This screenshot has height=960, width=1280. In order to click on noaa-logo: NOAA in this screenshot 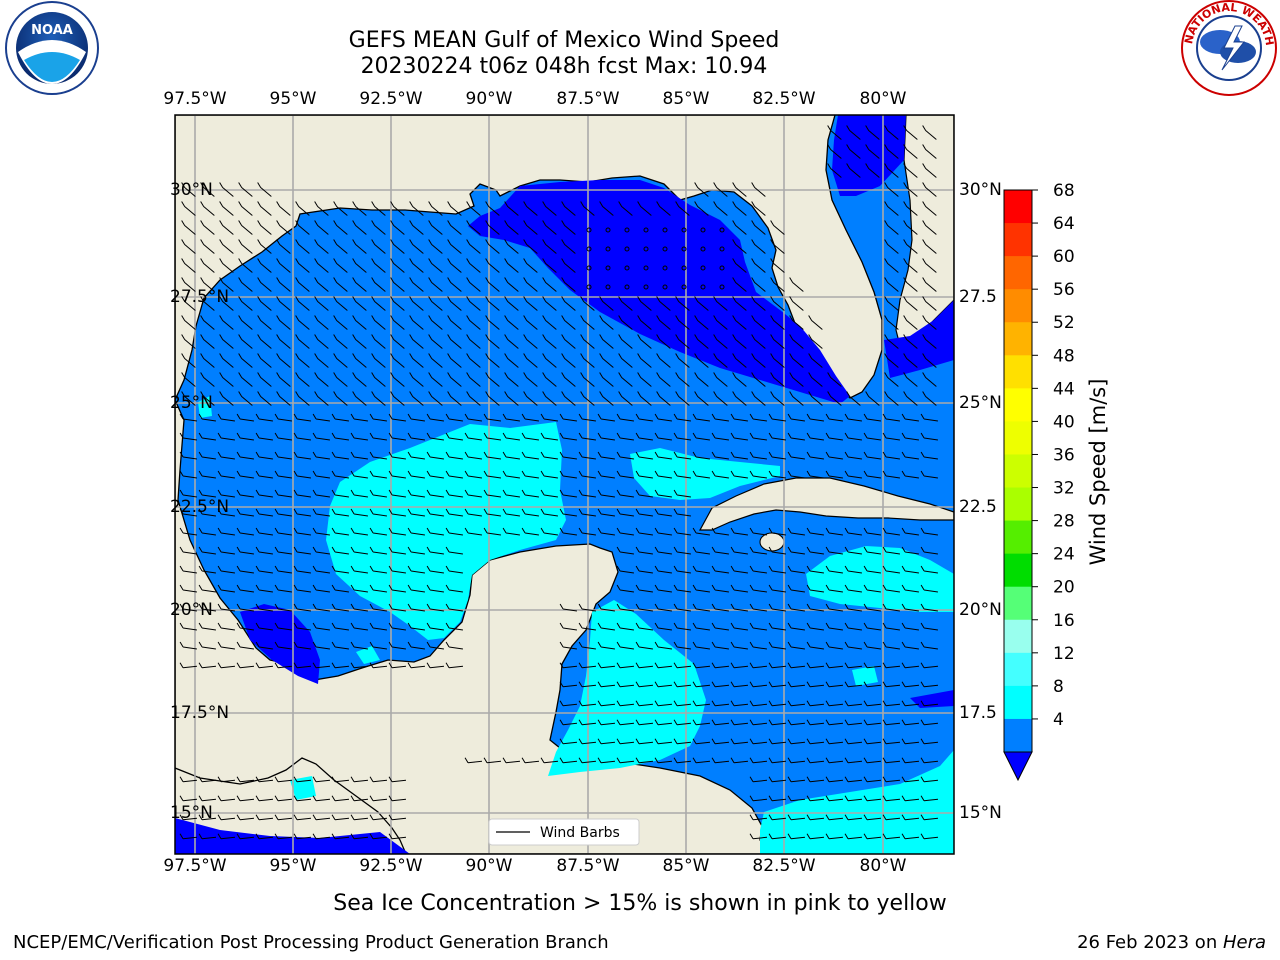, I will do `click(52, 48)`.